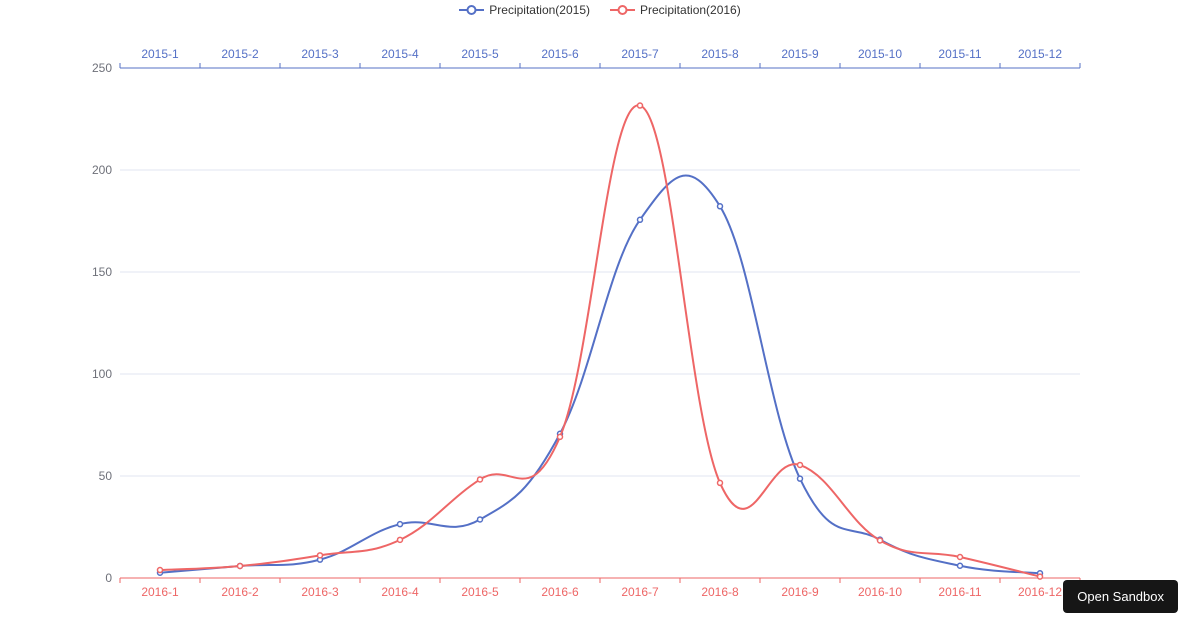  Describe the element at coordinates (102, 374) in the screenshot. I see `y-axis-tick-label: 100` at that location.